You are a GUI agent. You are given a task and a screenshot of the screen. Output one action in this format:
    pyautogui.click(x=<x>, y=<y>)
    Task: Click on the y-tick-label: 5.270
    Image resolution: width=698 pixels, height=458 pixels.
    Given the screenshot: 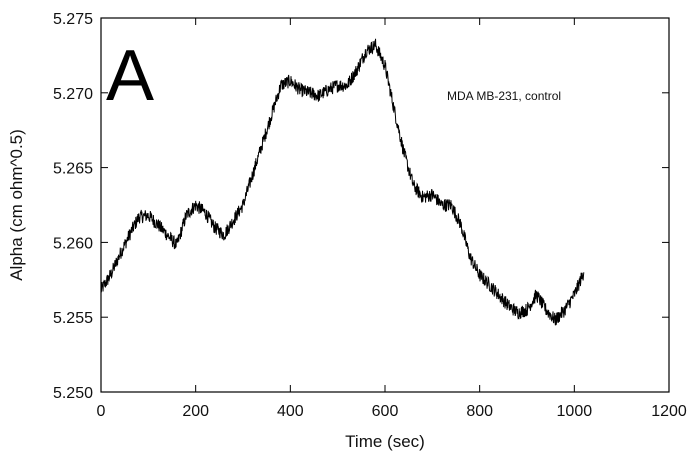 What is the action you would take?
    pyautogui.click(x=73, y=94)
    